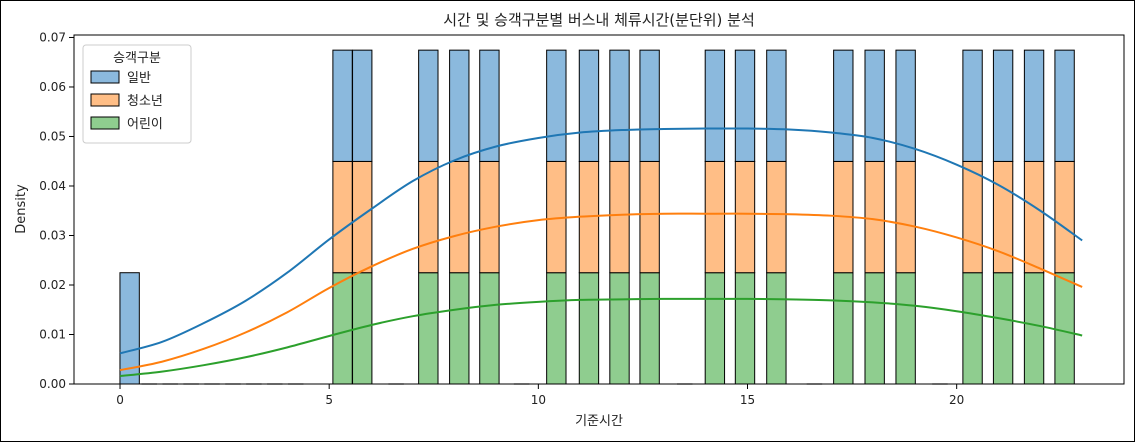  Describe the element at coordinates (105, 77) in the screenshot. I see `legend-swatch-일반` at that location.